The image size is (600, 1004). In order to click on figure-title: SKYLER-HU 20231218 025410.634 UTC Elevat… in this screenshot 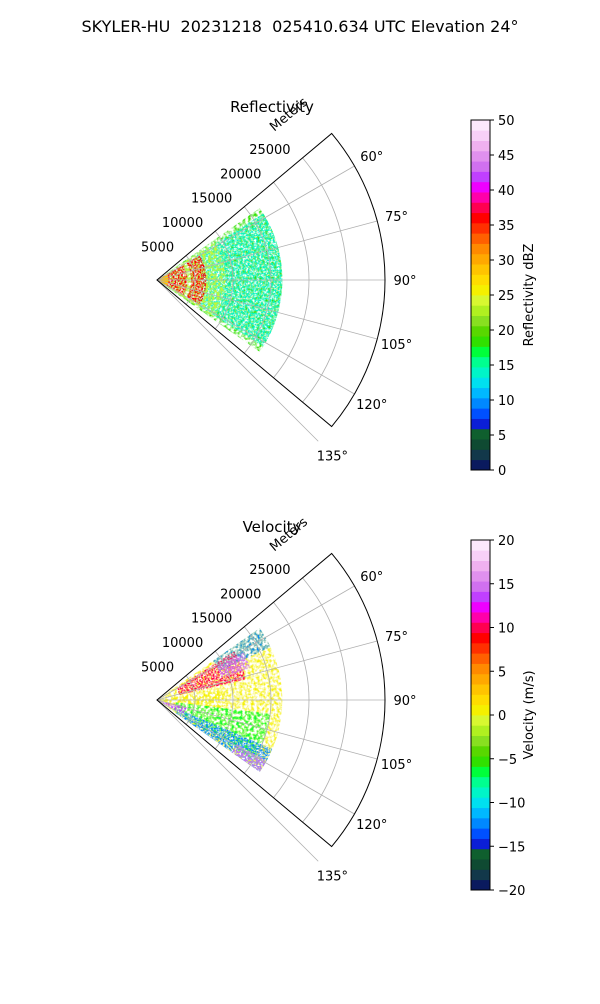, I will do `click(300, 26)`.